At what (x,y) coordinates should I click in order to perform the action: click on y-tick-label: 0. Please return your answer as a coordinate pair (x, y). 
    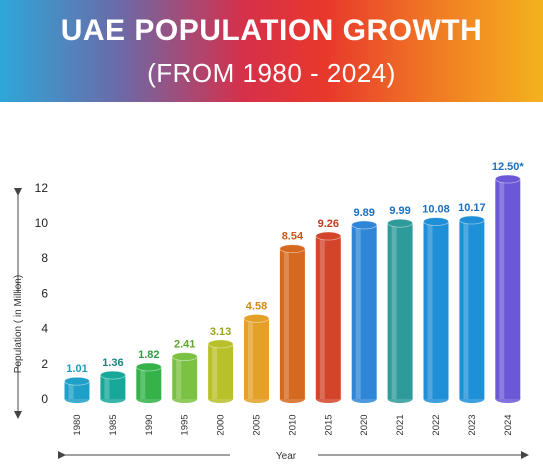
    Looking at the image, I should click on (44, 399).